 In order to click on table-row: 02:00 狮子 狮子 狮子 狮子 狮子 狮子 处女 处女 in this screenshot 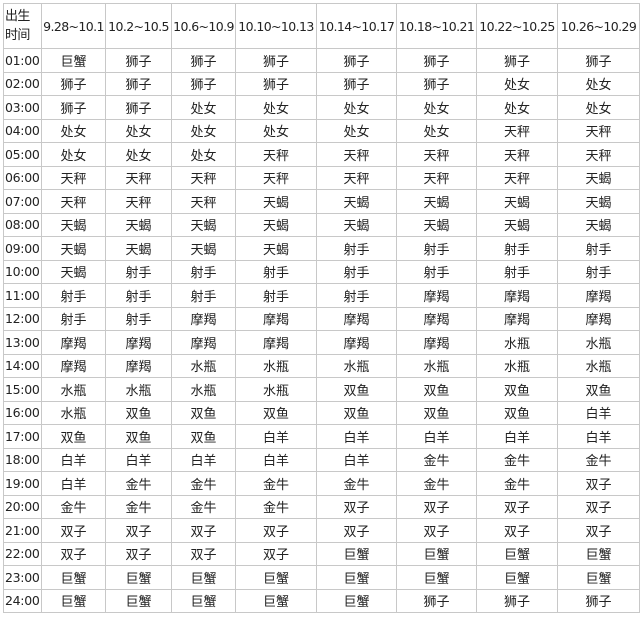, I will do `click(321, 83)`.